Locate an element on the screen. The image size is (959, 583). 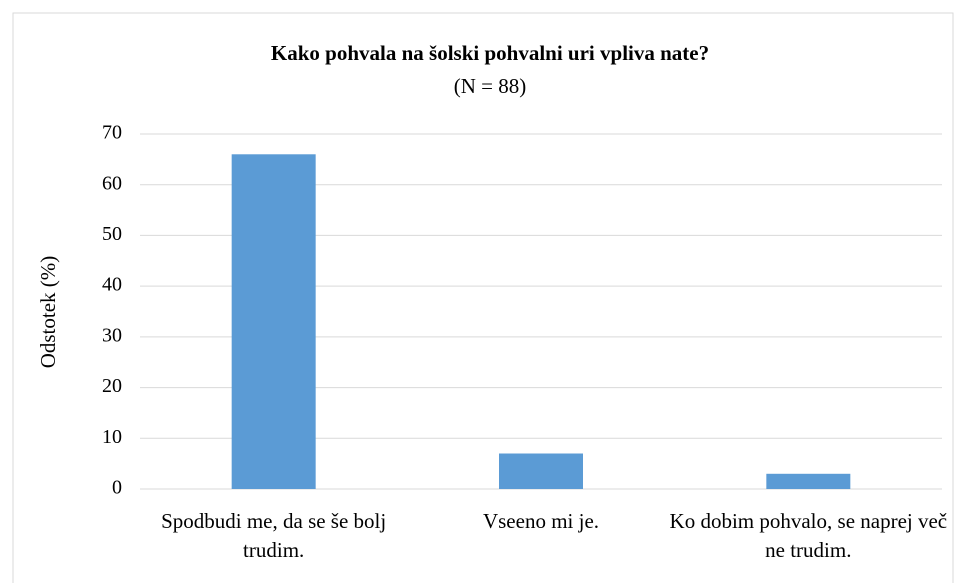
y-tick-label: 50 is located at coordinates (112, 234).